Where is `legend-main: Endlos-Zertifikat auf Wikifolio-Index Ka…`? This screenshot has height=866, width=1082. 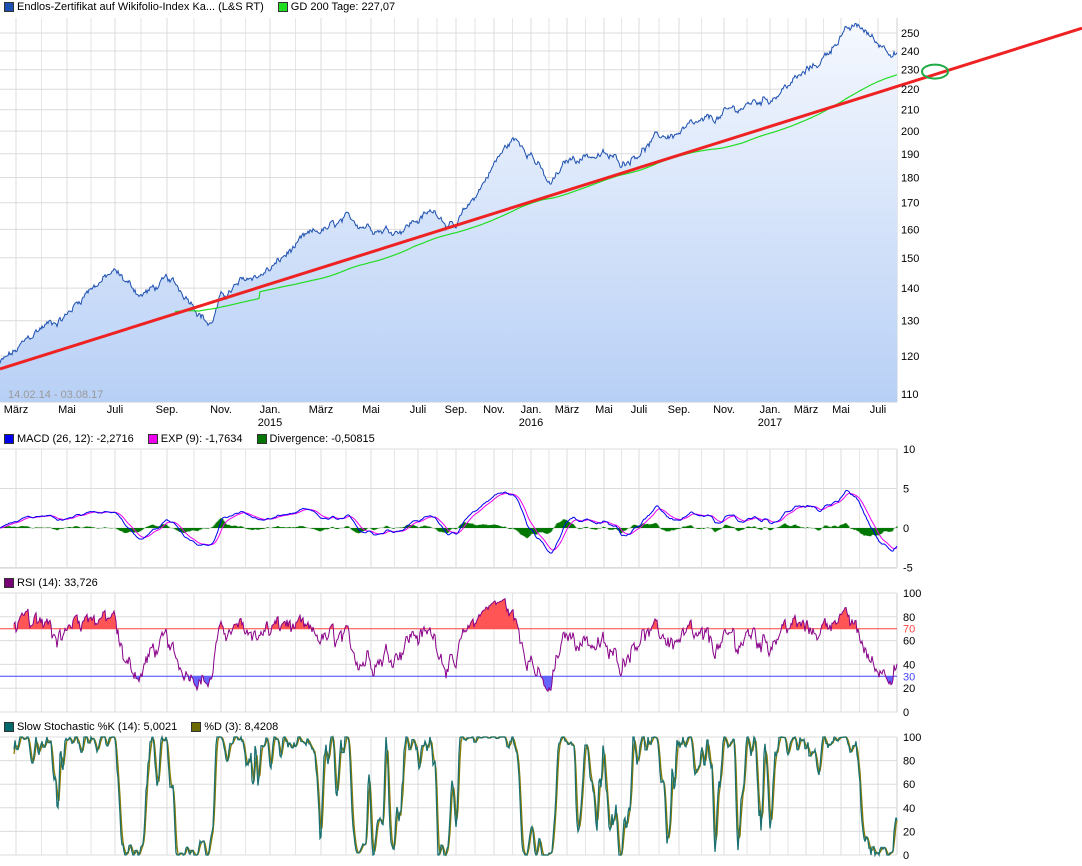
legend-main: Endlos-Zertifikat auf Wikifolio-Index Ka… is located at coordinates (199, 7).